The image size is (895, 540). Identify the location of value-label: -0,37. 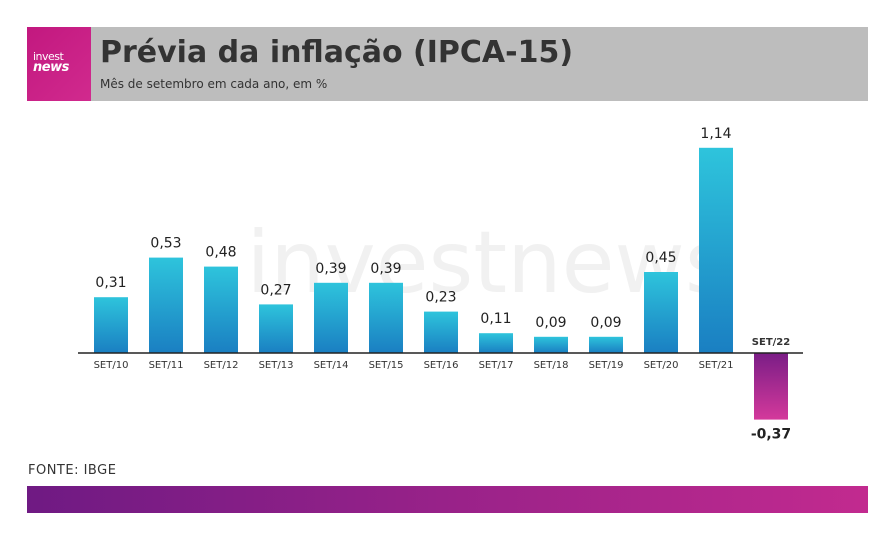
(771, 435).